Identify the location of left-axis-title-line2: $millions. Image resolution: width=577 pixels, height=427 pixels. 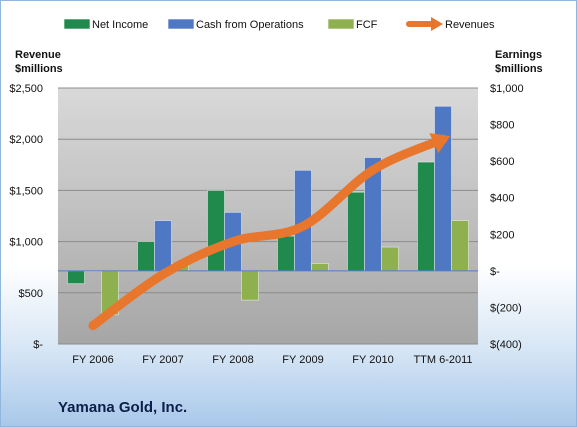
(39, 69).